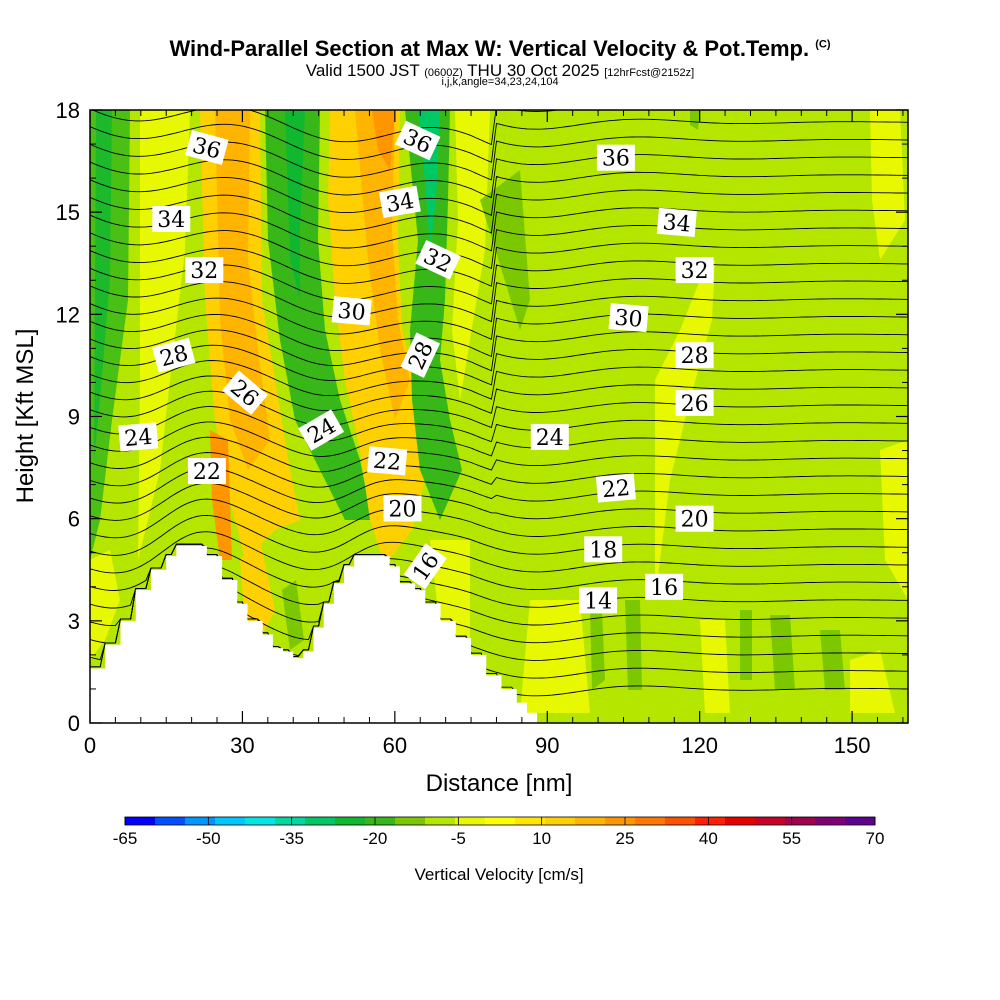 The width and height of the screenshot is (1000, 1000). What do you see at coordinates (499, 783) in the screenshot?
I see `x-axis-label: Distance [nm]` at bounding box center [499, 783].